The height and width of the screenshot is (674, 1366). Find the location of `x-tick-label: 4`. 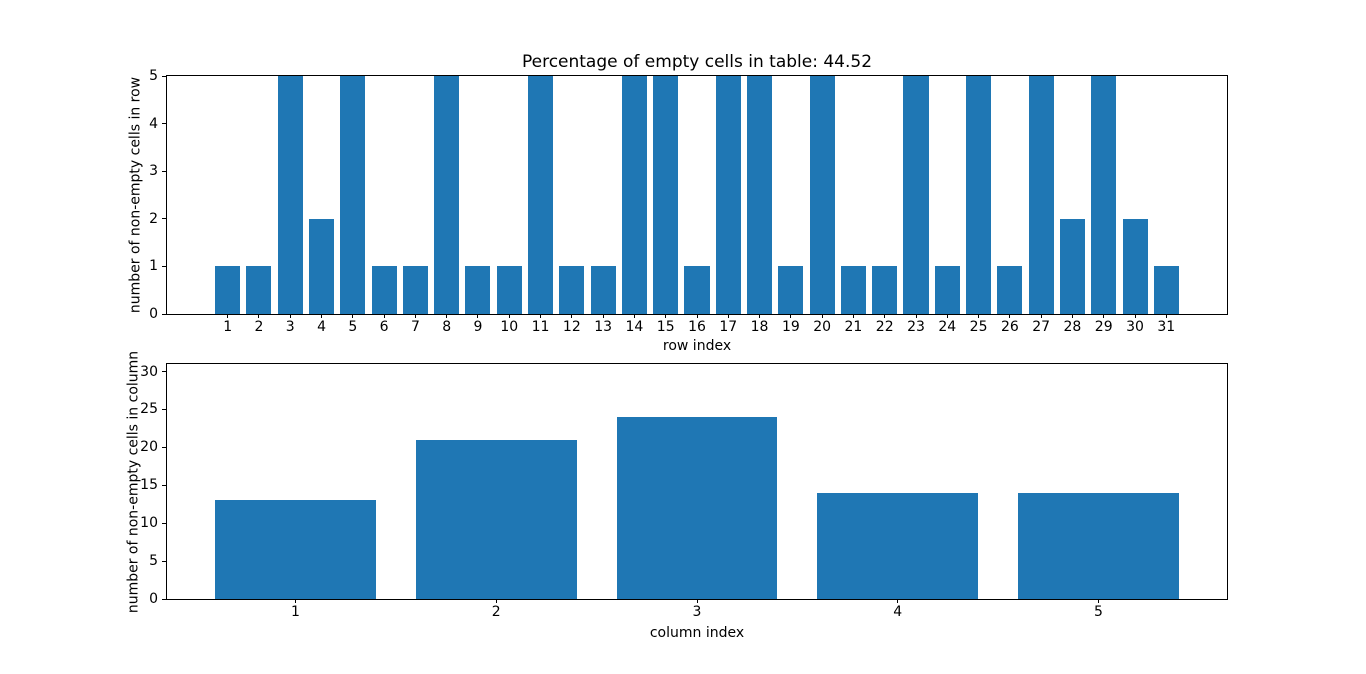

x-tick-label: 4 is located at coordinates (898, 612).